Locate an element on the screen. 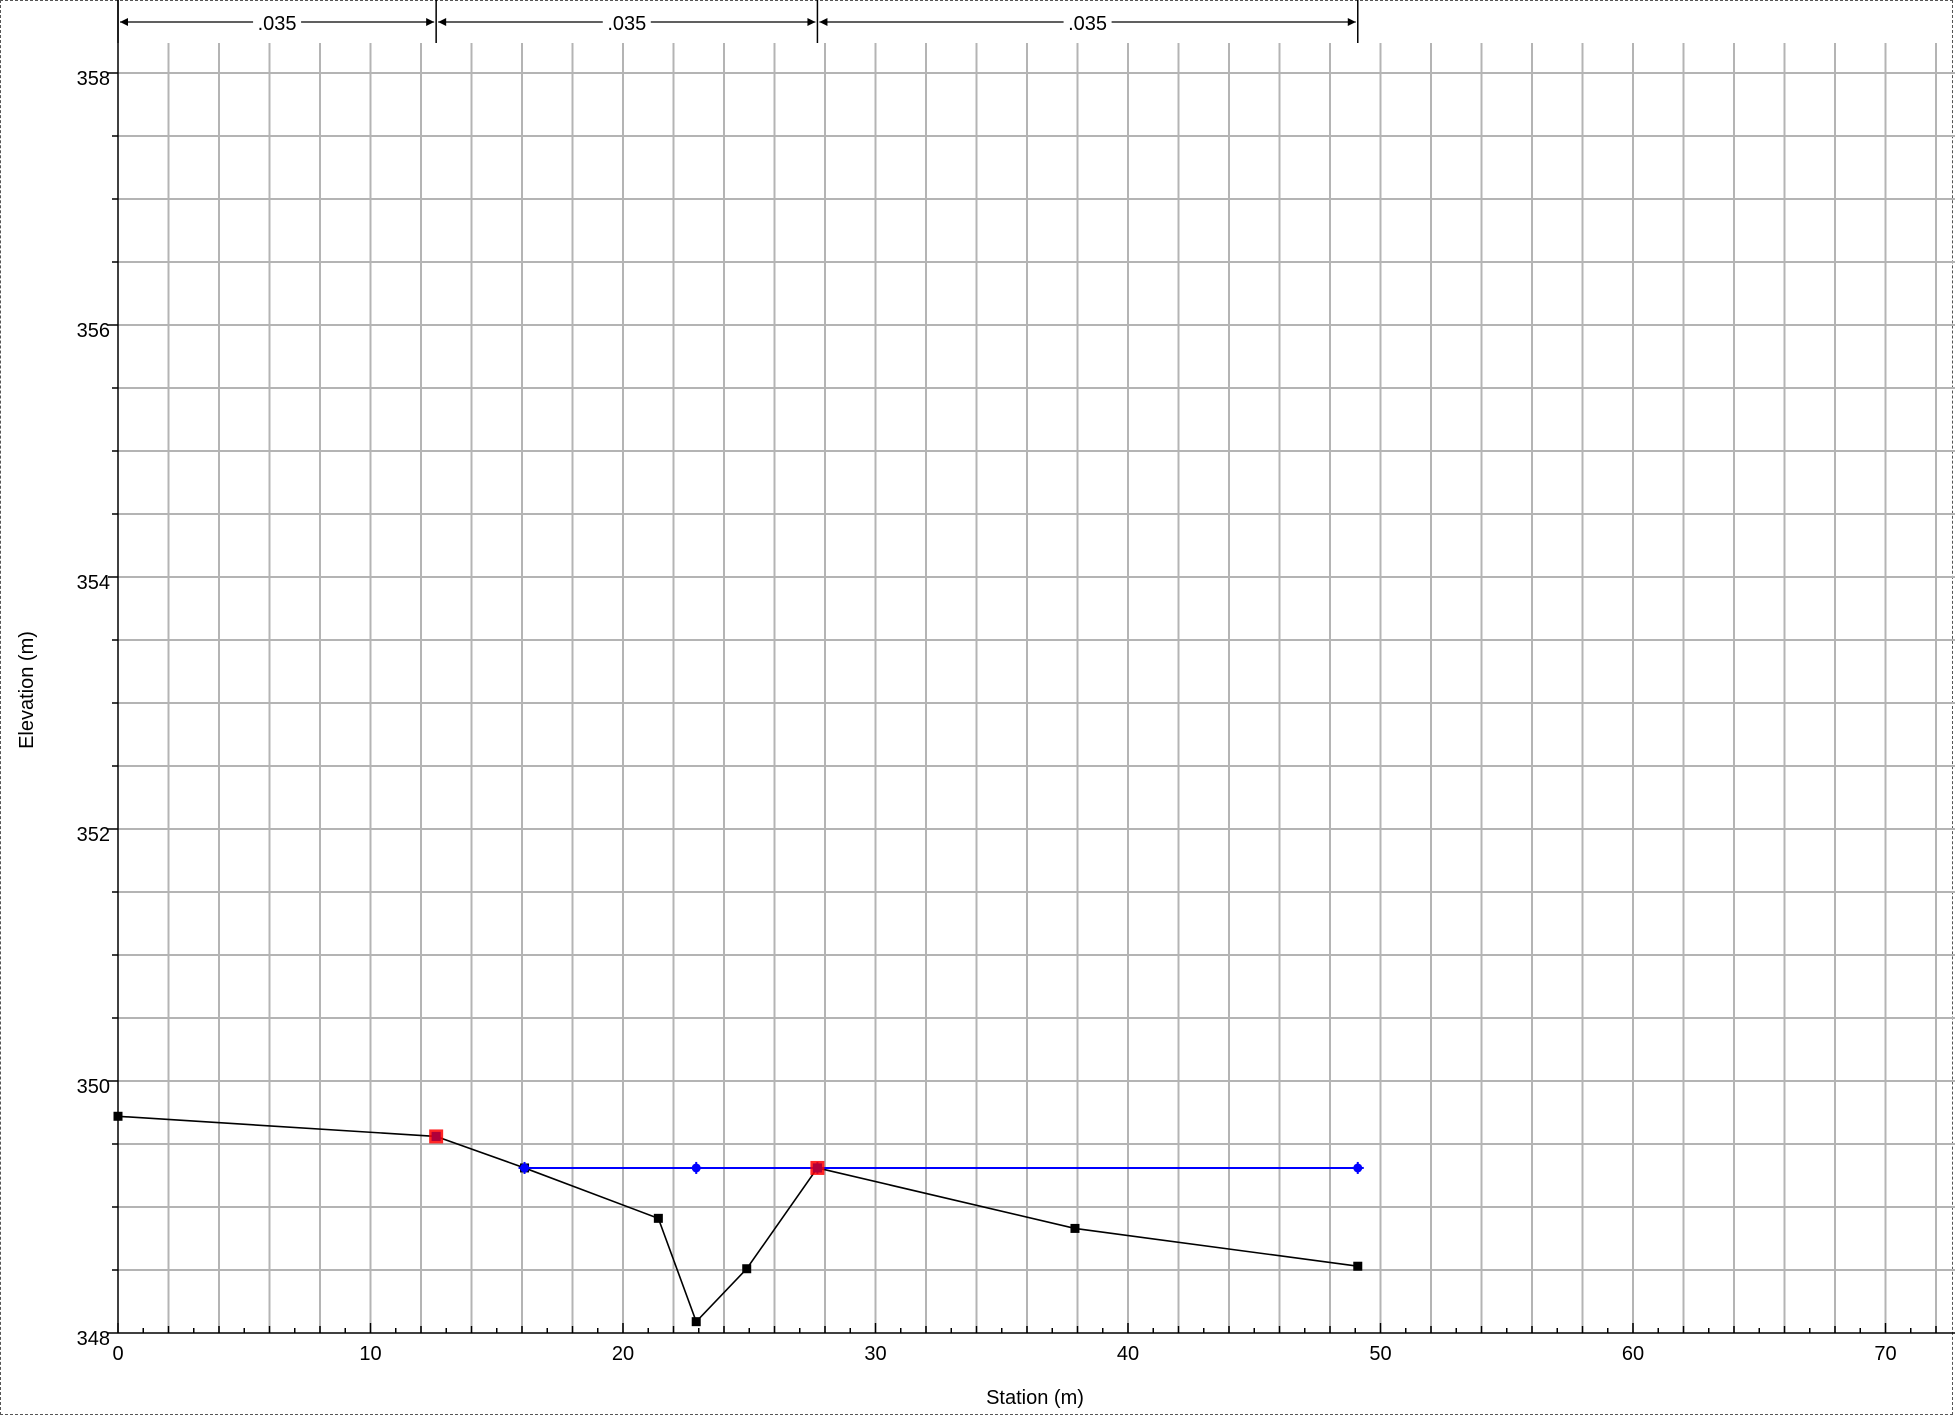 The height and width of the screenshot is (1417, 1955). x-tick-label: 30 is located at coordinates (875, 1354).